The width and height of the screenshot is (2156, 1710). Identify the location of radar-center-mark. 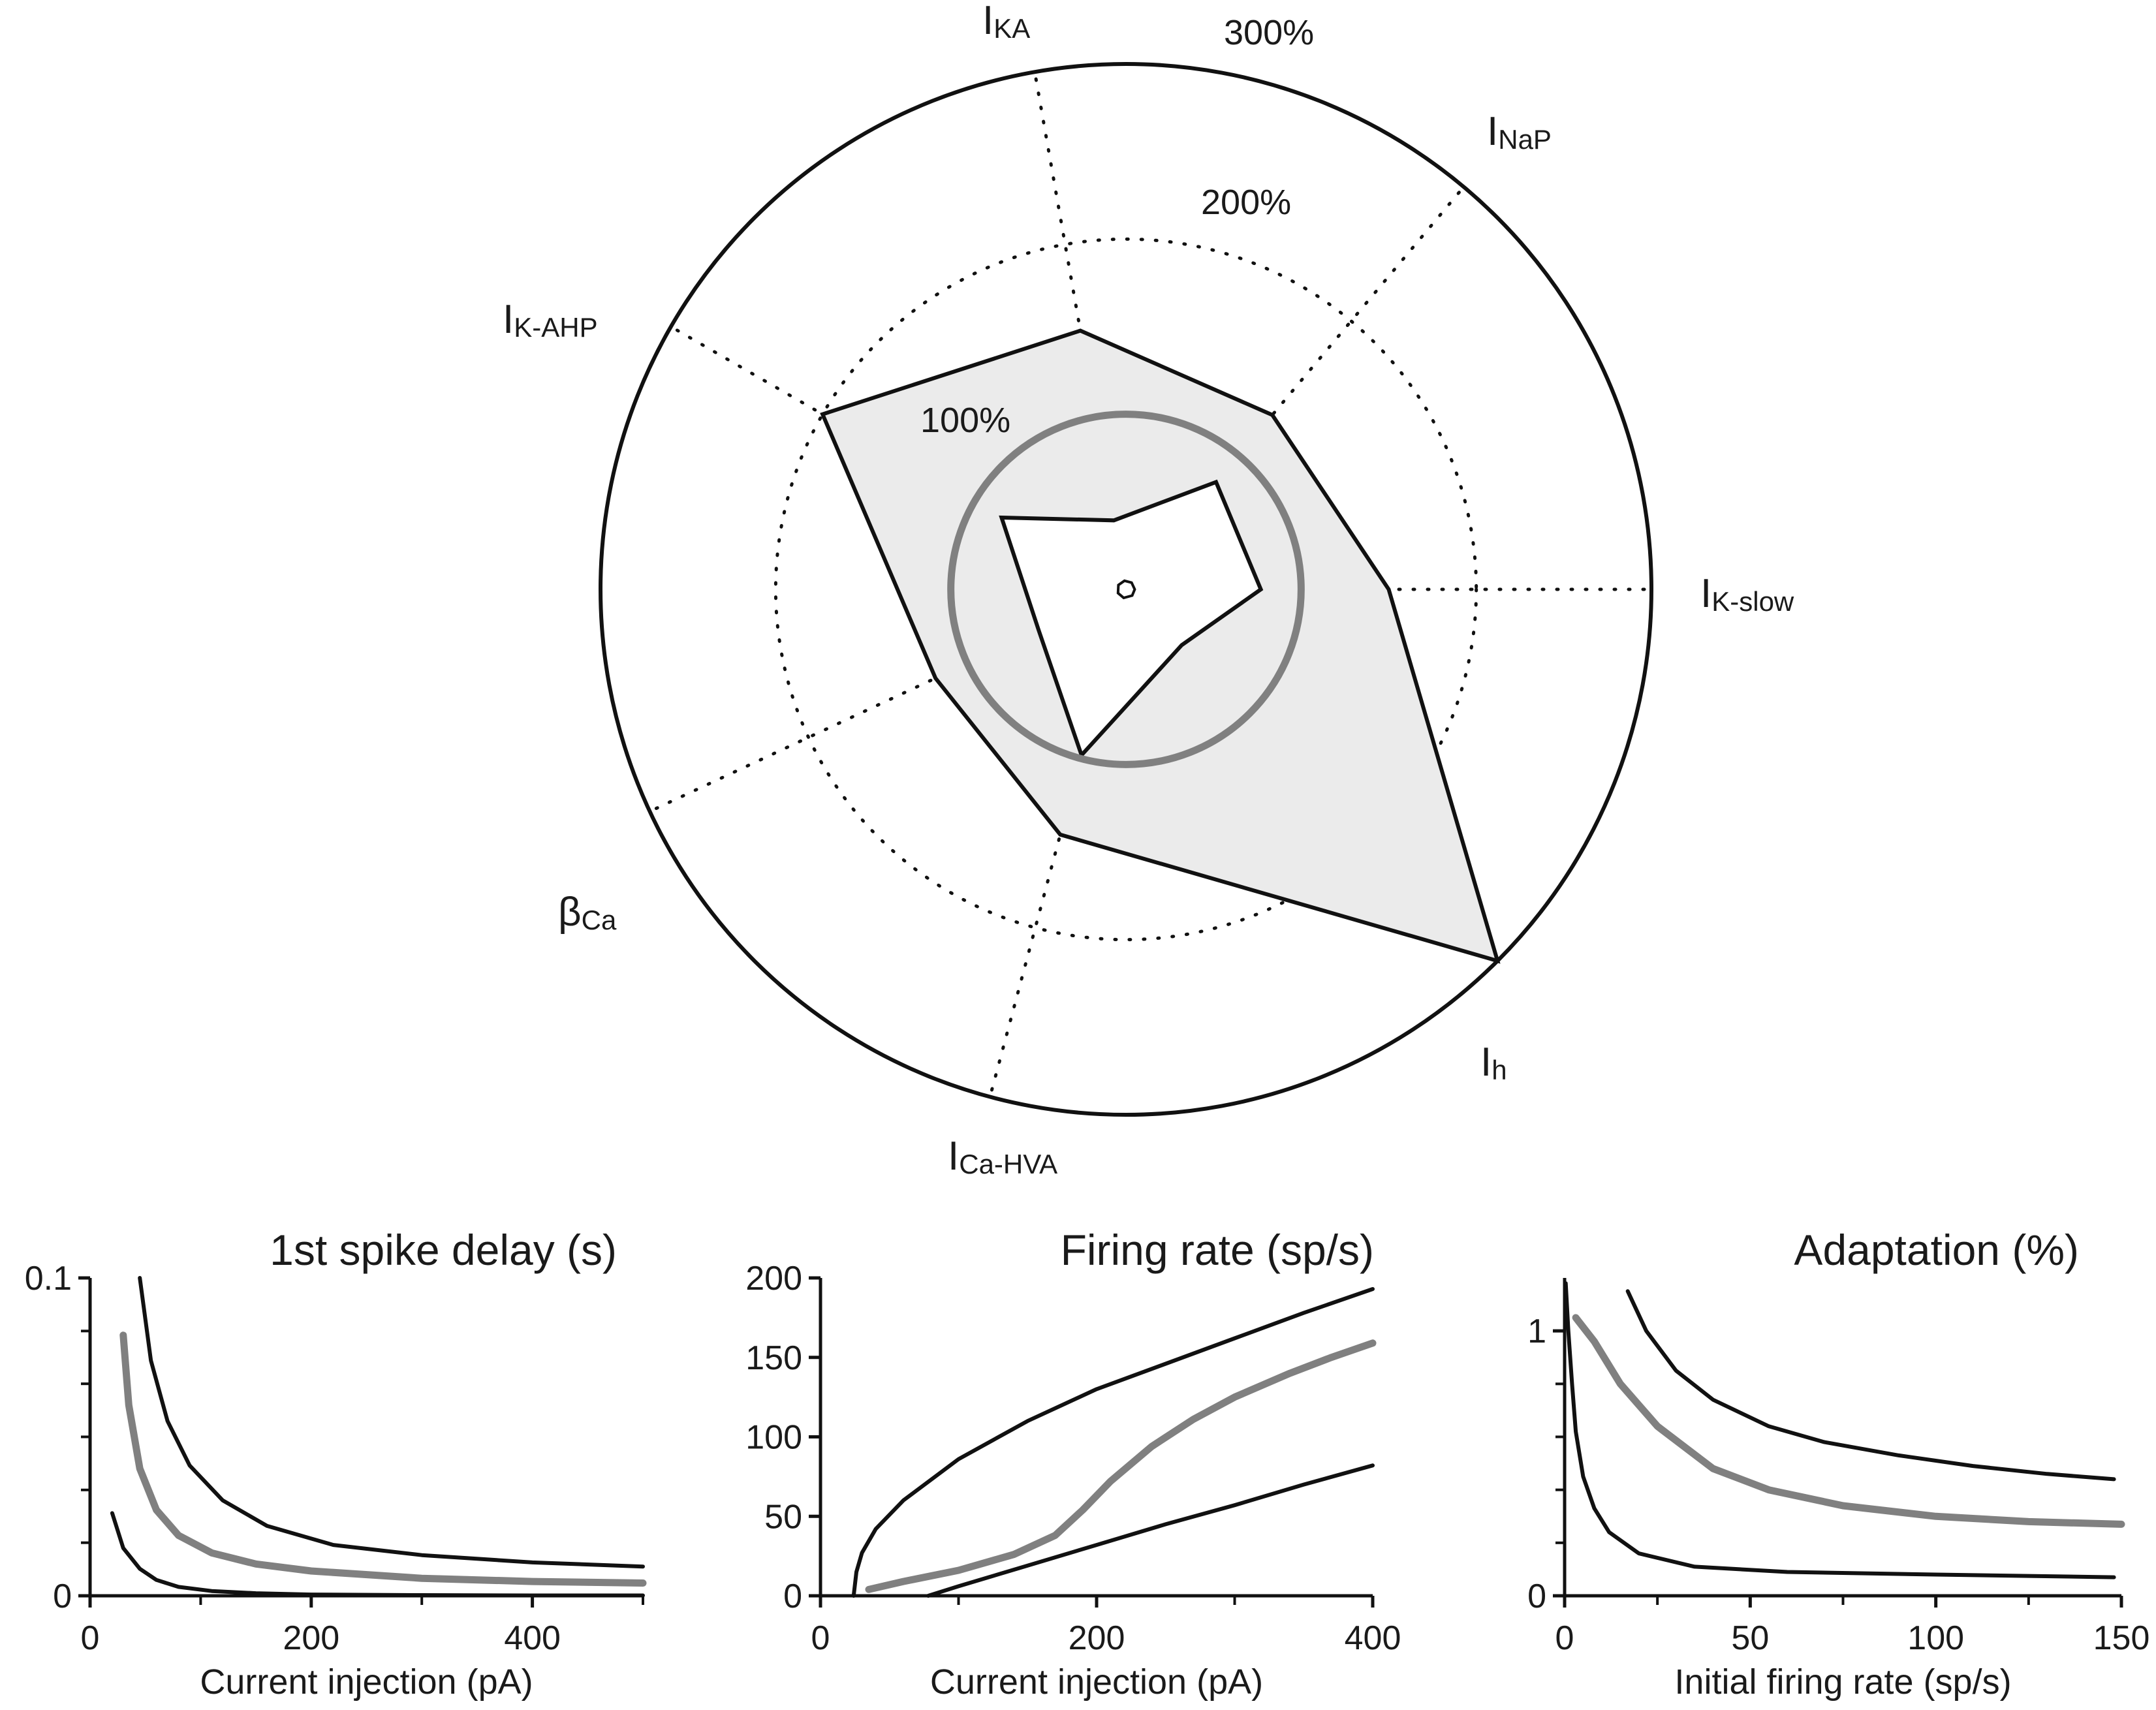
(1126, 589).